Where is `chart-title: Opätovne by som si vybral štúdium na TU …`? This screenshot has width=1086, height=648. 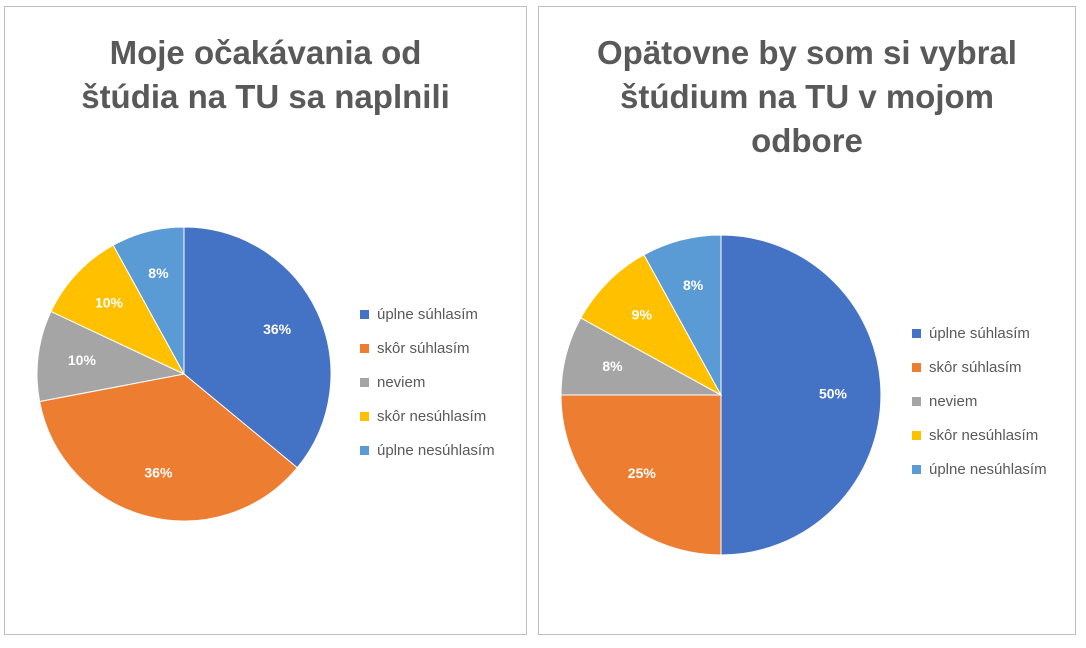 chart-title: Opätovne by som si vybral štúdium na TU … is located at coordinates (807, 96).